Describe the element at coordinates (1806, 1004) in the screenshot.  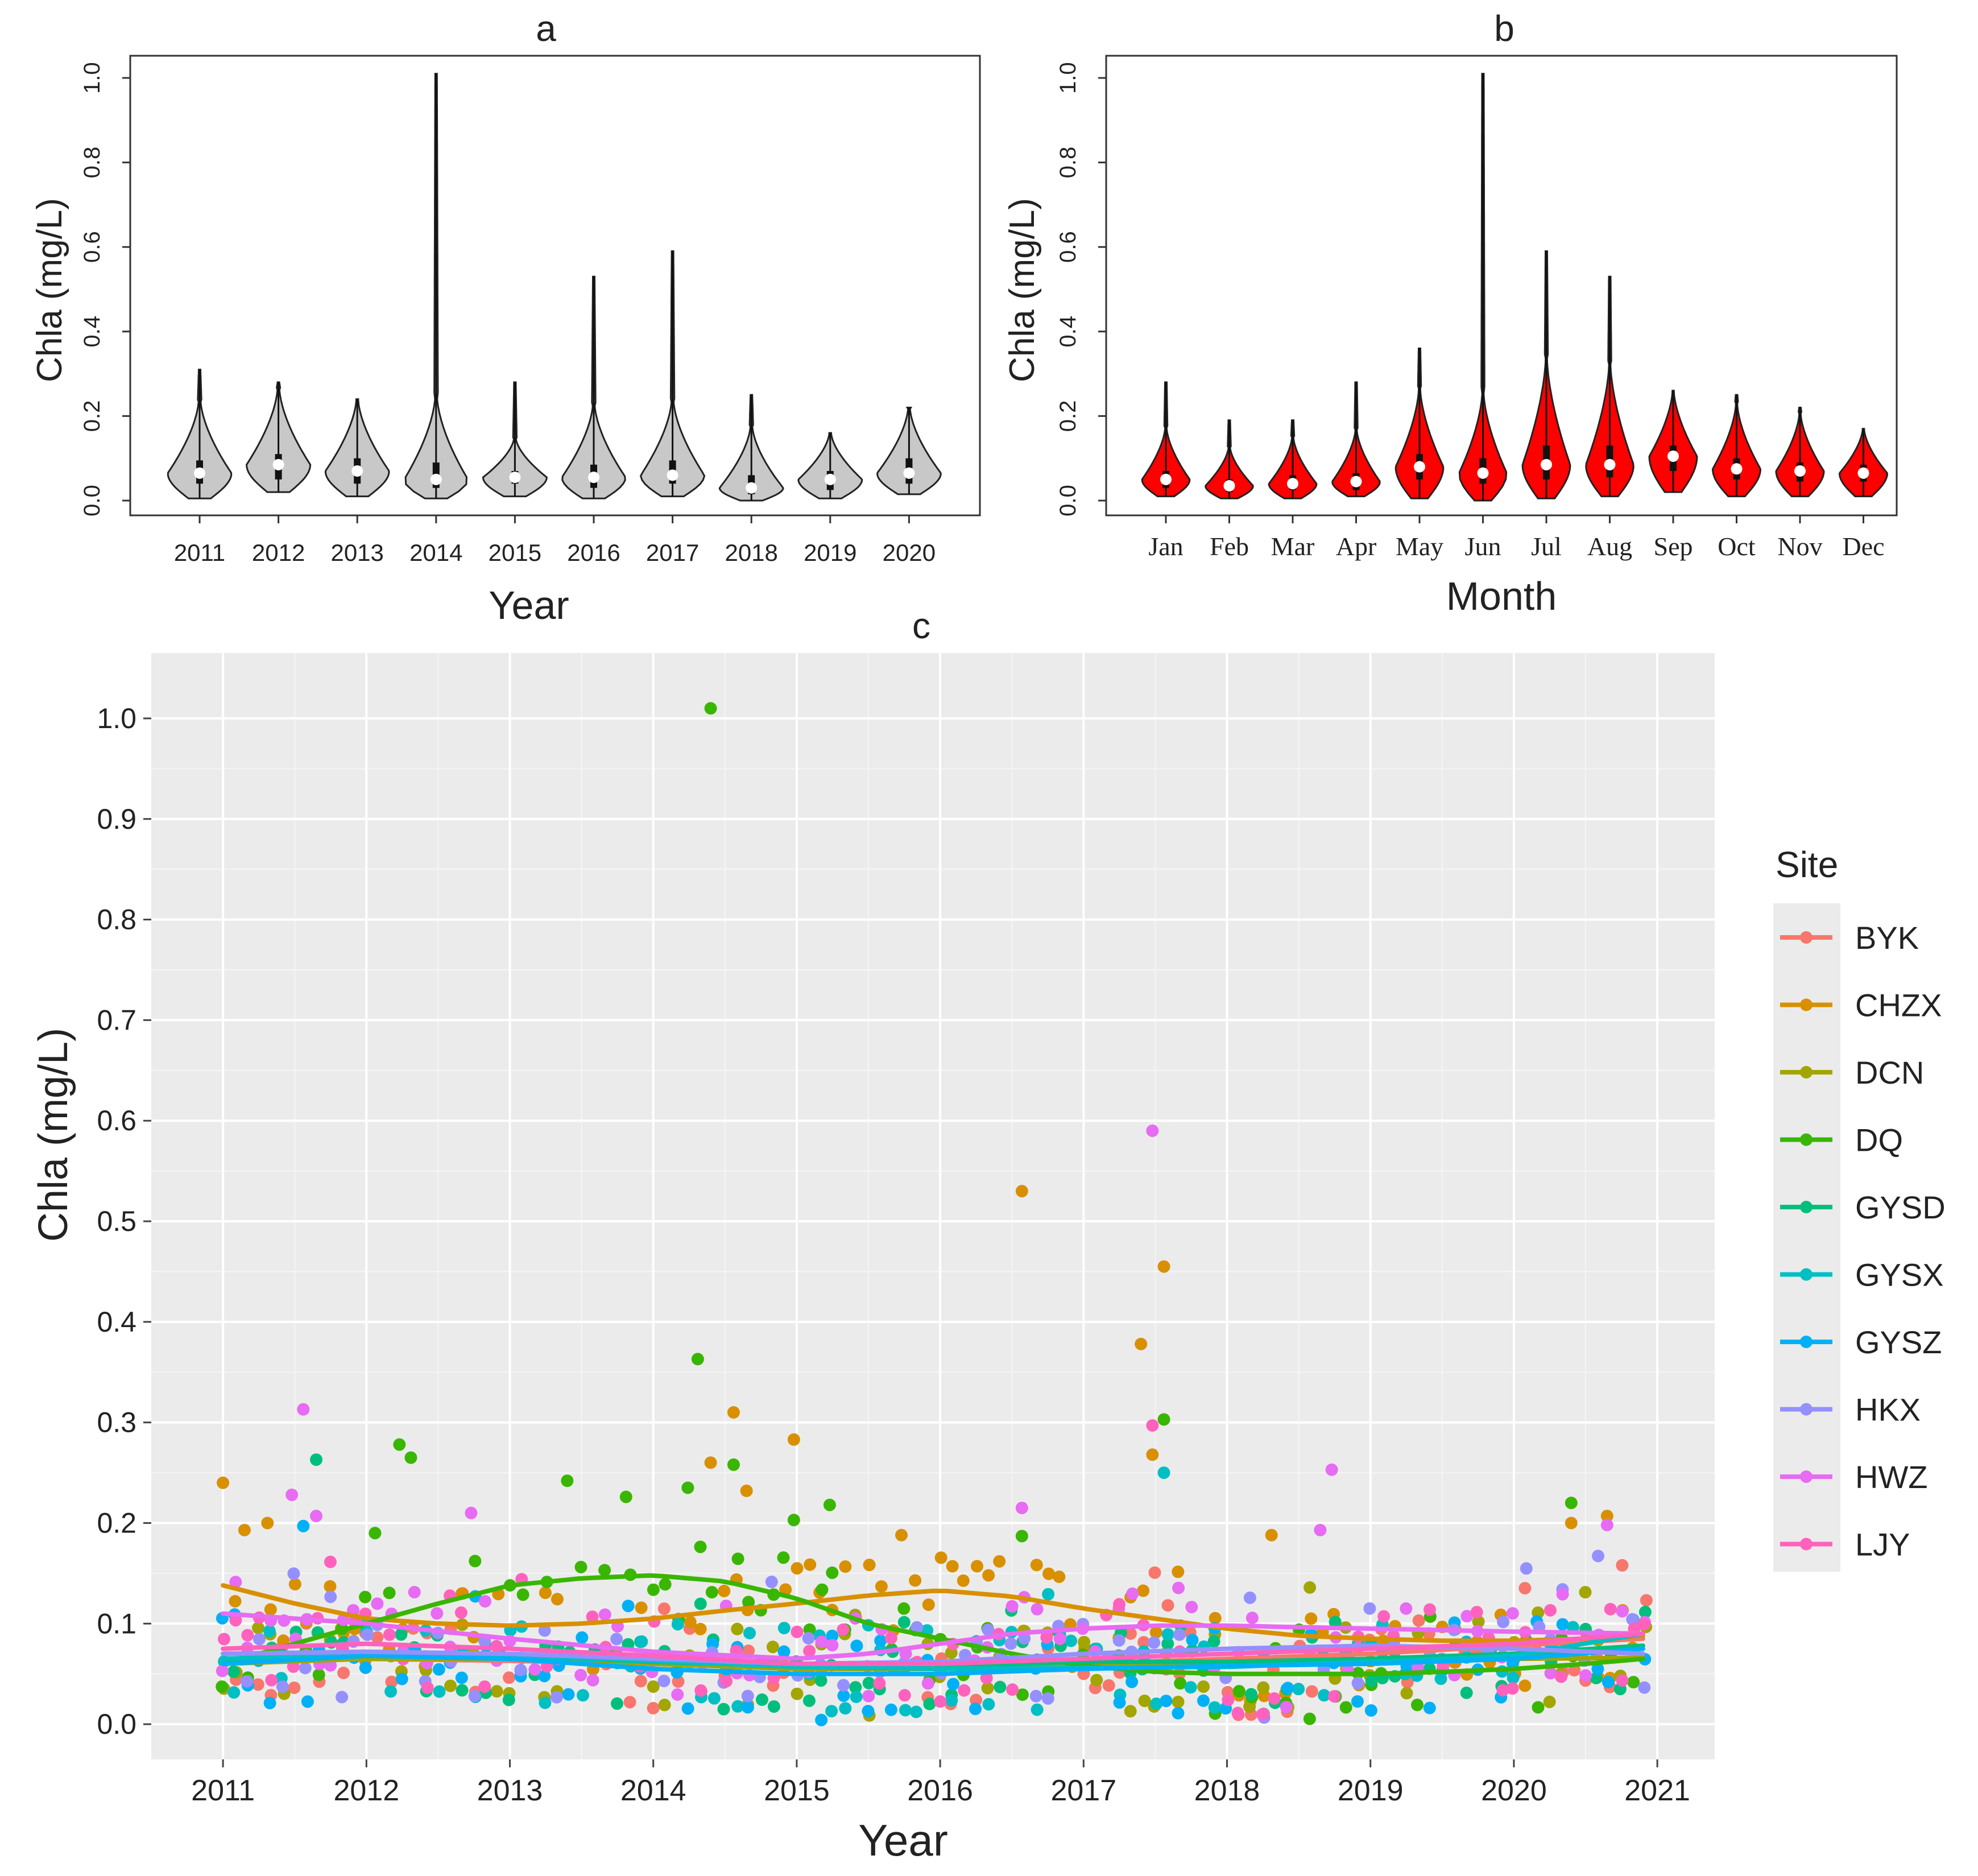
I see `legend-key-point-CHZX` at that location.